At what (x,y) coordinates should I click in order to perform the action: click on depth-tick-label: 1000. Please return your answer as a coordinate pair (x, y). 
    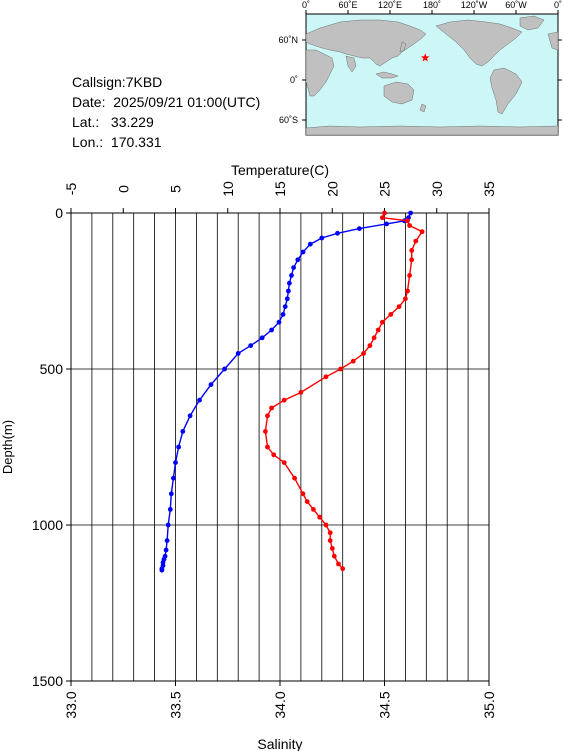
    Looking at the image, I should click on (47, 525).